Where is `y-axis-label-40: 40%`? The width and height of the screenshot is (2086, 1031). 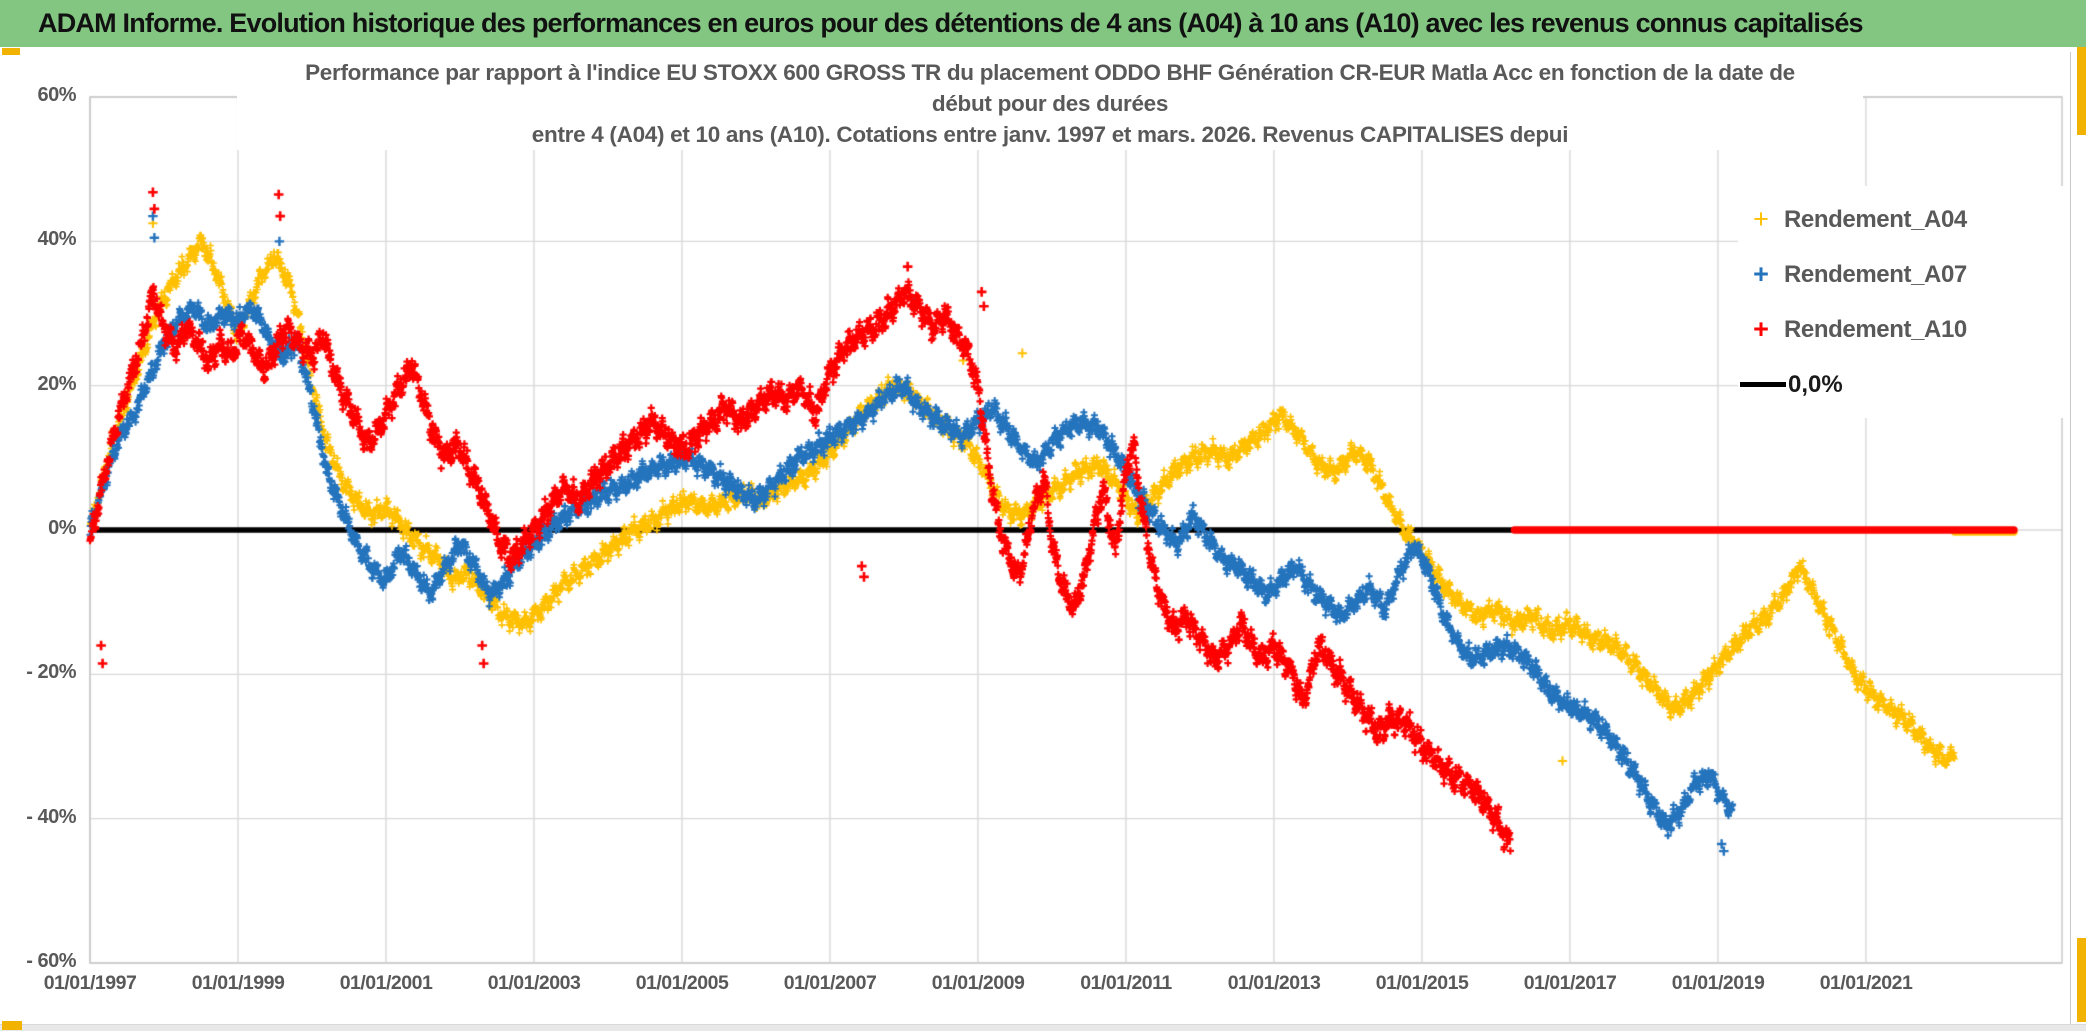 y-axis-label-40: 40% is located at coordinates (56, 239).